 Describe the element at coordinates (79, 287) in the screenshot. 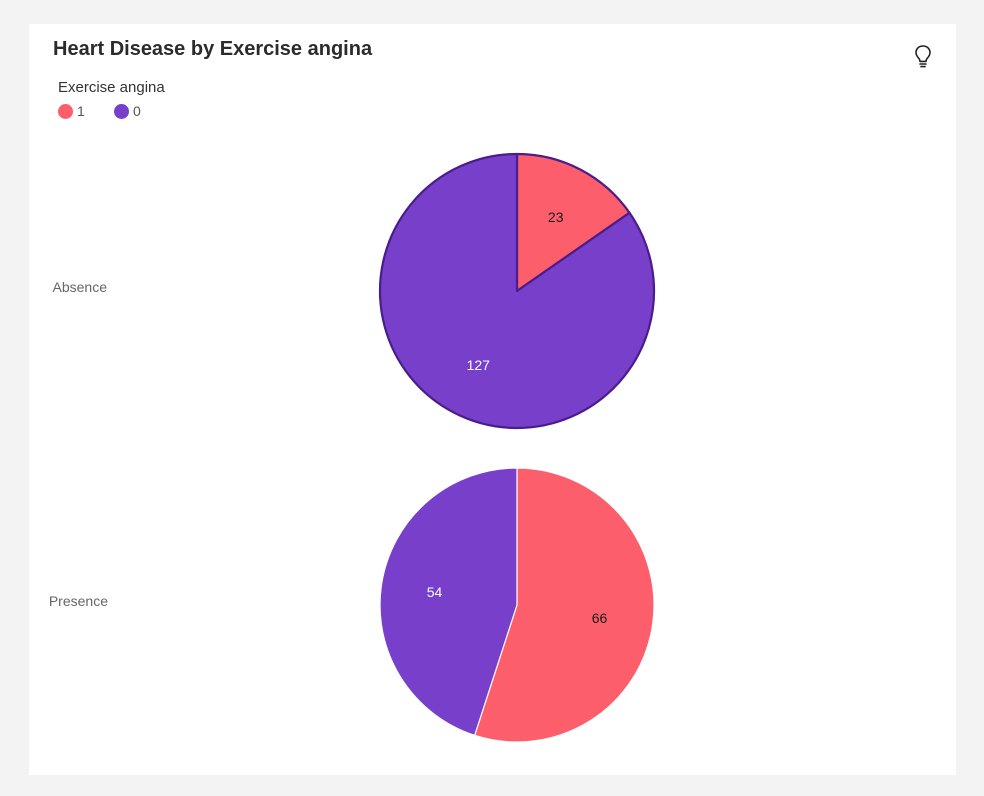

I see `pie-label-absence: Absence` at that location.